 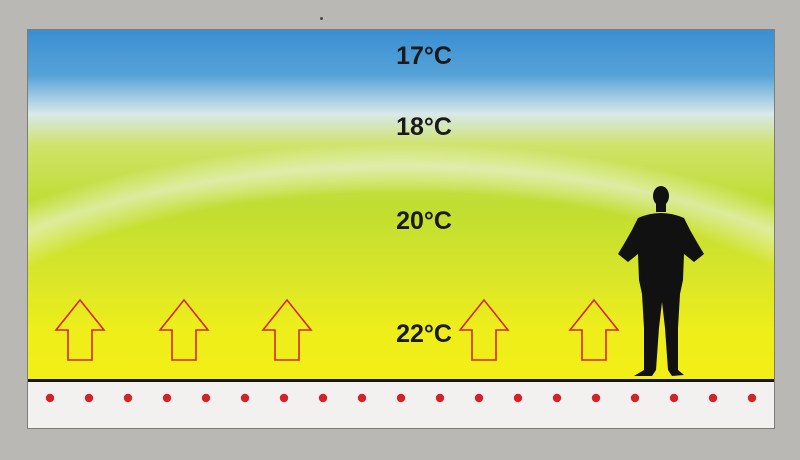 I want to click on upper-temperature-label: 18°C, so click(x=424, y=127).